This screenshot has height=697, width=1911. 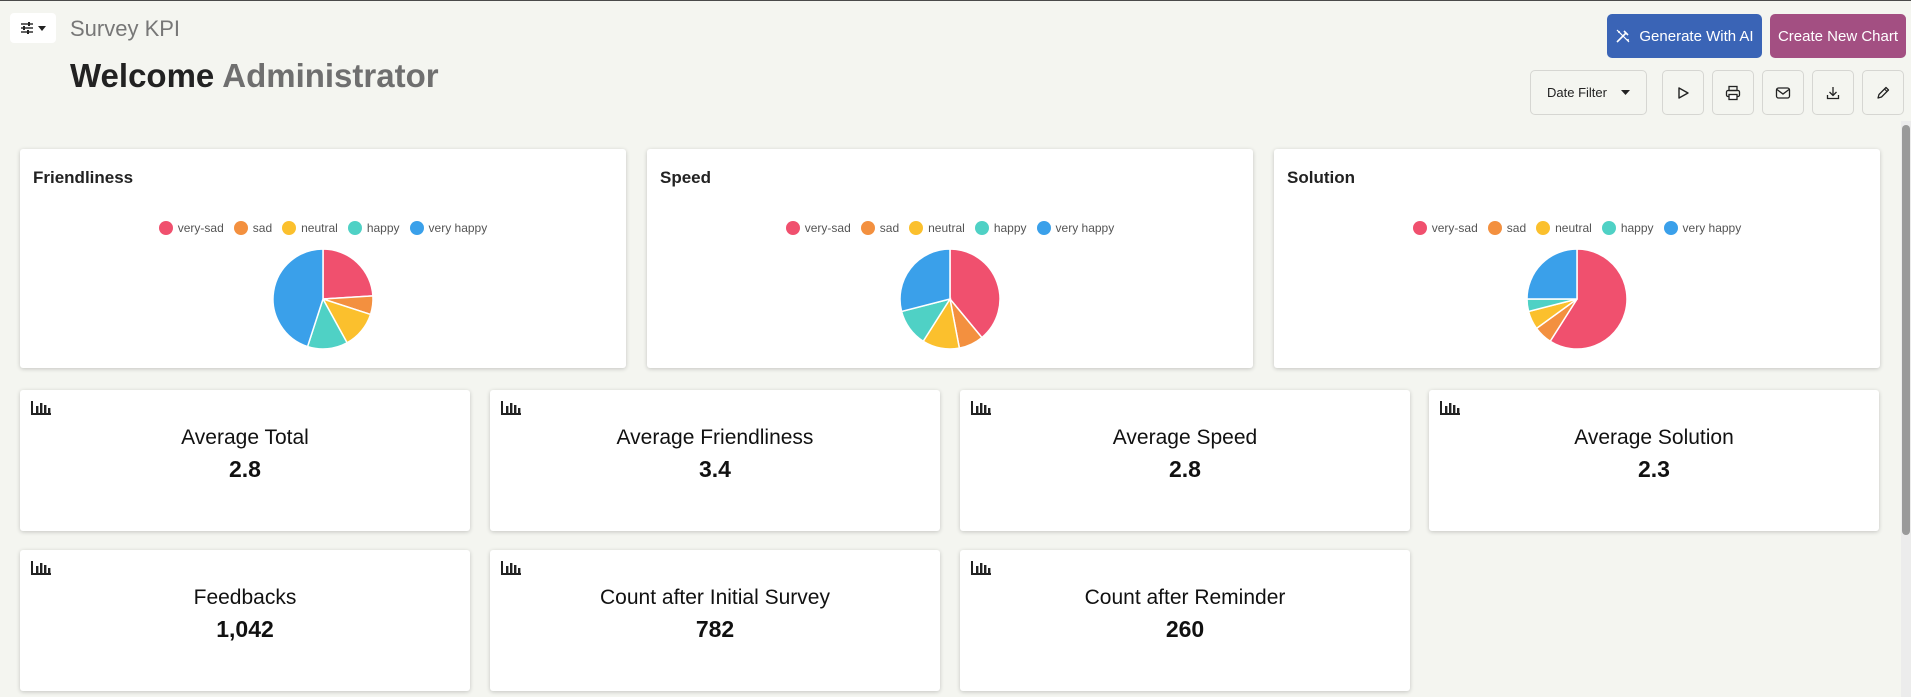 I want to click on envelope-icon, so click(x=1783, y=92).